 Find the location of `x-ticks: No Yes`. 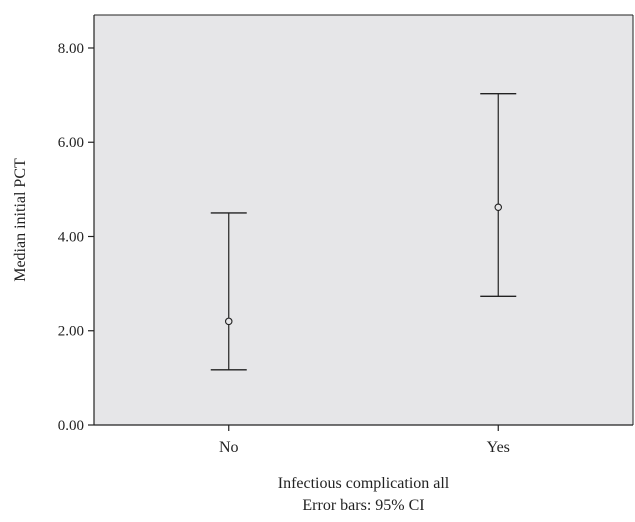

x-ticks: No Yes is located at coordinates (364, 440).